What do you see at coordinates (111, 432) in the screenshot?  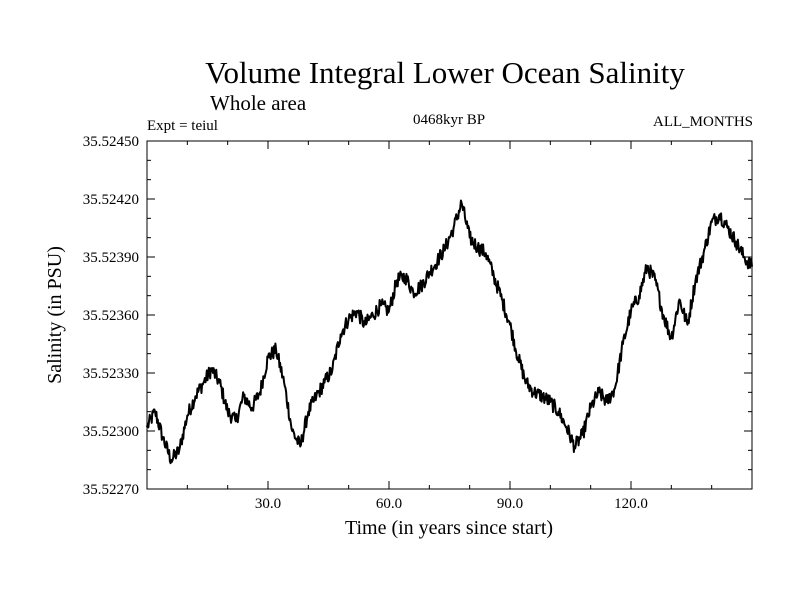 I see `y-tick-label: 35.52300` at bounding box center [111, 432].